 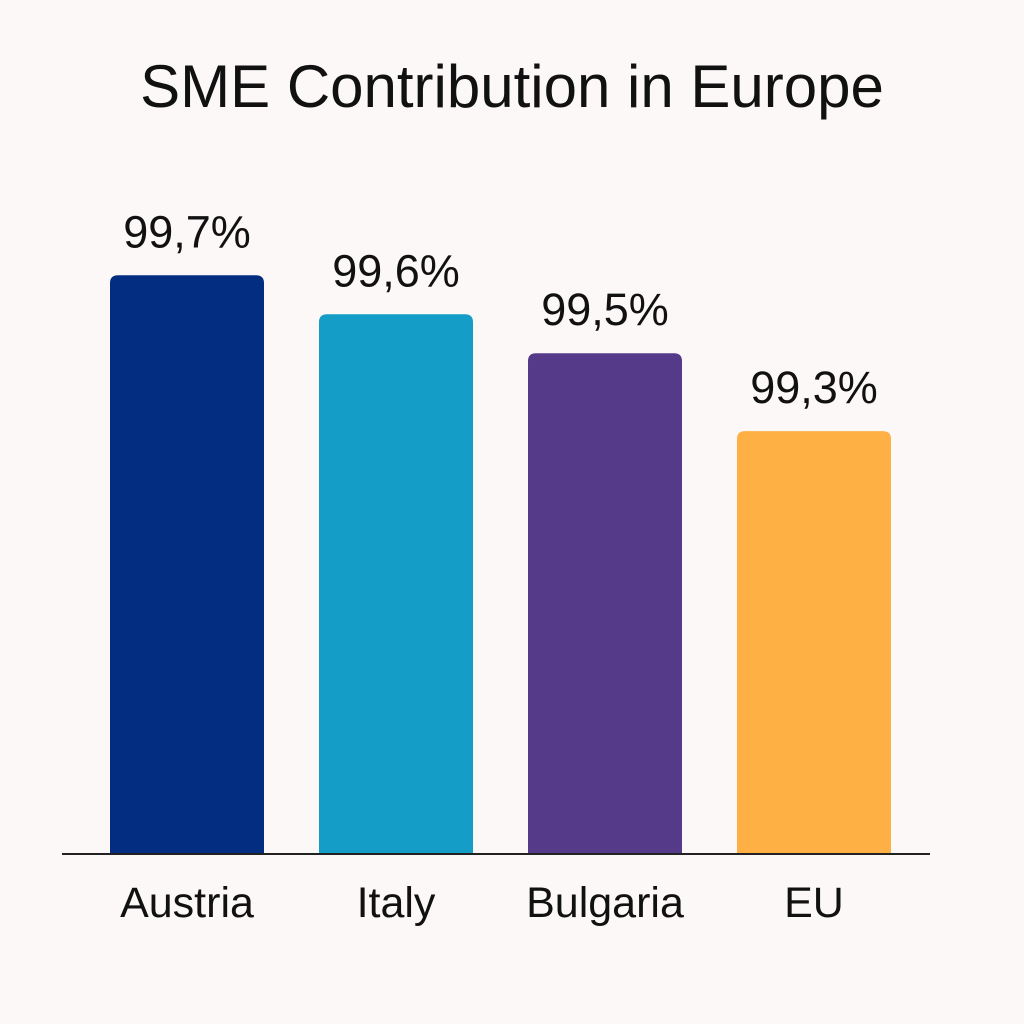 What do you see at coordinates (482, 903) in the screenshot?
I see `category-labels-group: Austria Italy Bulgaria EU` at bounding box center [482, 903].